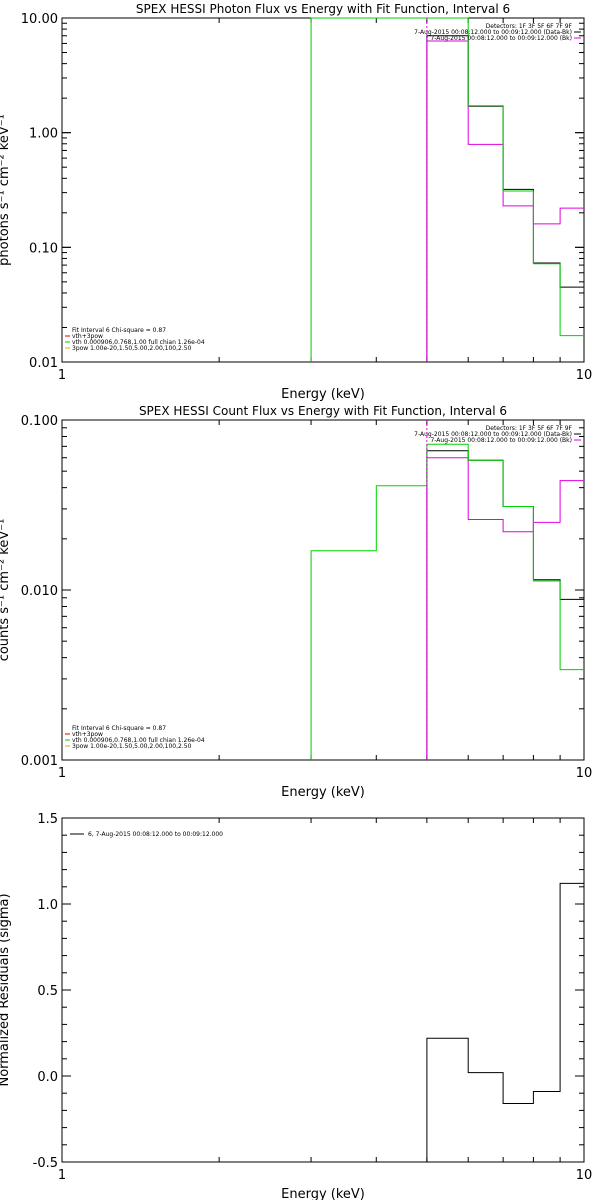 The height and width of the screenshot is (1200, 600). Describe the element at coordinates (47, 819) in the screenshot. I see `y-tick-label: 1.5` at that location.